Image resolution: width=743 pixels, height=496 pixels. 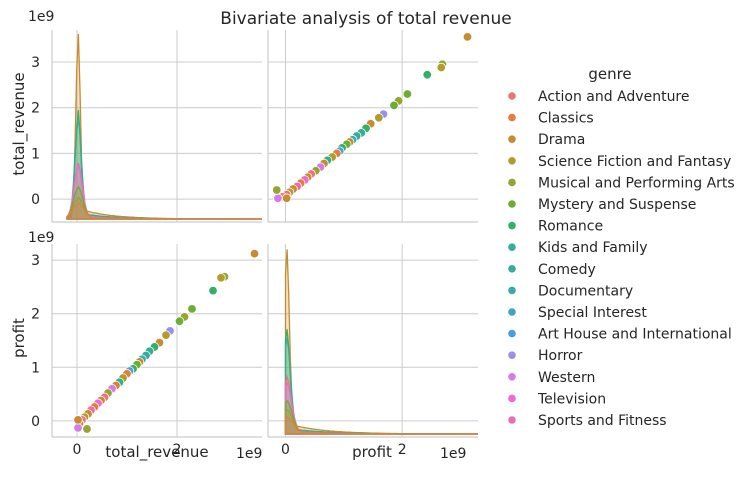 I want to click on legend-item: Art House and International, so click(x=619, y=335).